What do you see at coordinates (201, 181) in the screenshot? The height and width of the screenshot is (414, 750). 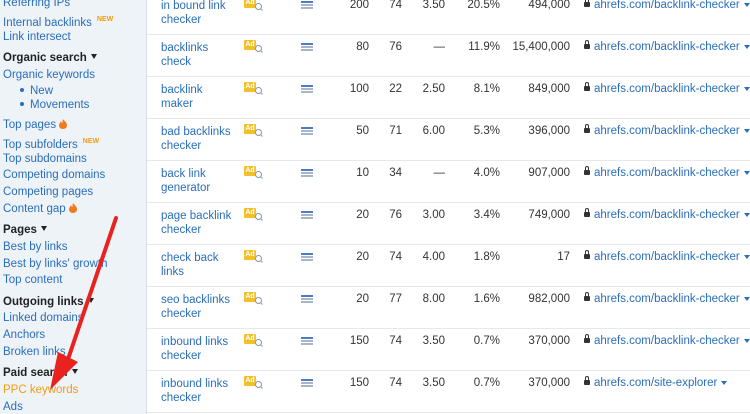 I see `keyword-link: back link generator` at bounding box center [201, 181].